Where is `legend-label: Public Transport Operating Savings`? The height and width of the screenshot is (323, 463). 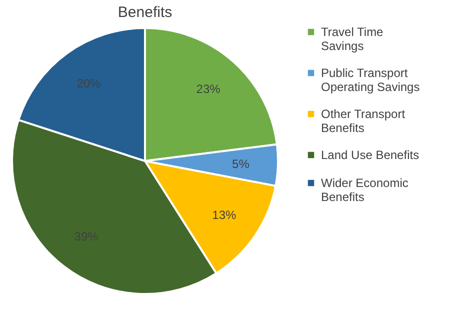
legend-label: Public Transport Operating Savings is located at coordinates (370, 80).